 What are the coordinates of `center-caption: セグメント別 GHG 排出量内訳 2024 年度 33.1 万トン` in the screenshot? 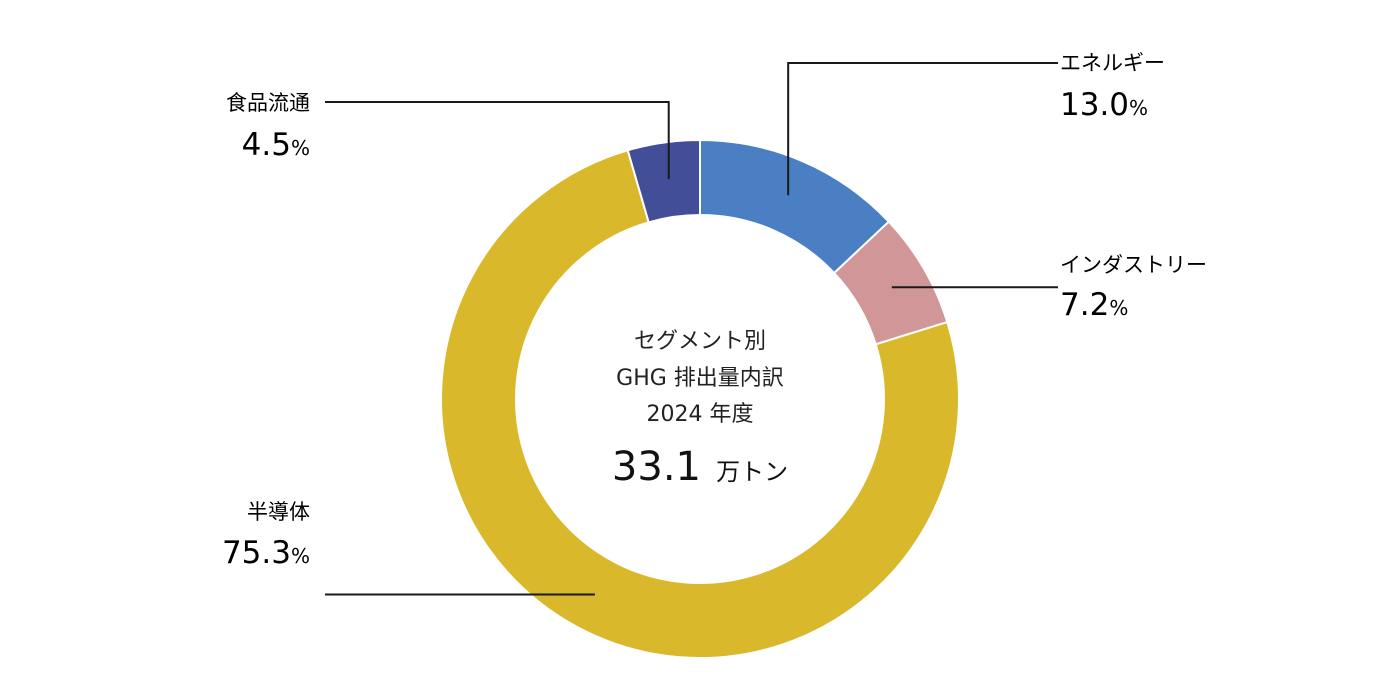 It's located at (700, 409).